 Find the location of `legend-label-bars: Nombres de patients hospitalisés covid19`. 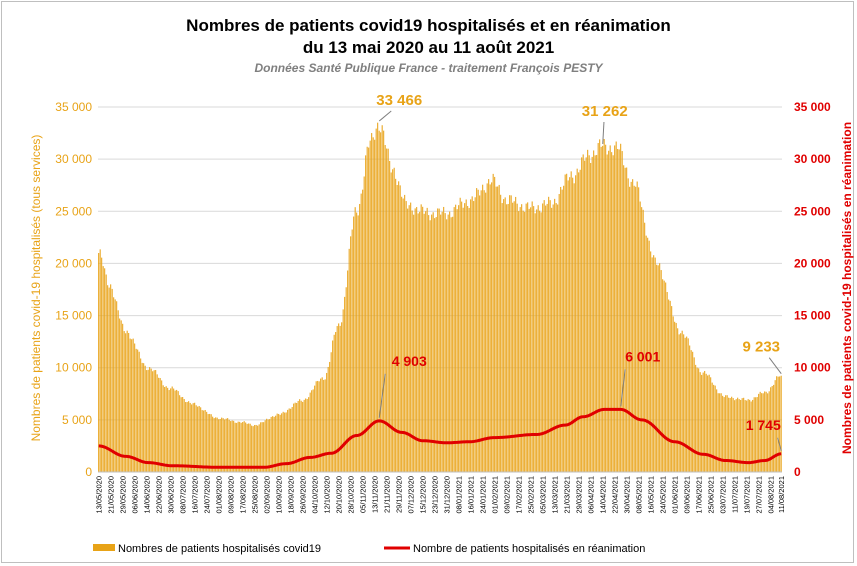

legend-label-bars: Nombres de patients hospitalisés covid19 is located at coordinates (219, 549).